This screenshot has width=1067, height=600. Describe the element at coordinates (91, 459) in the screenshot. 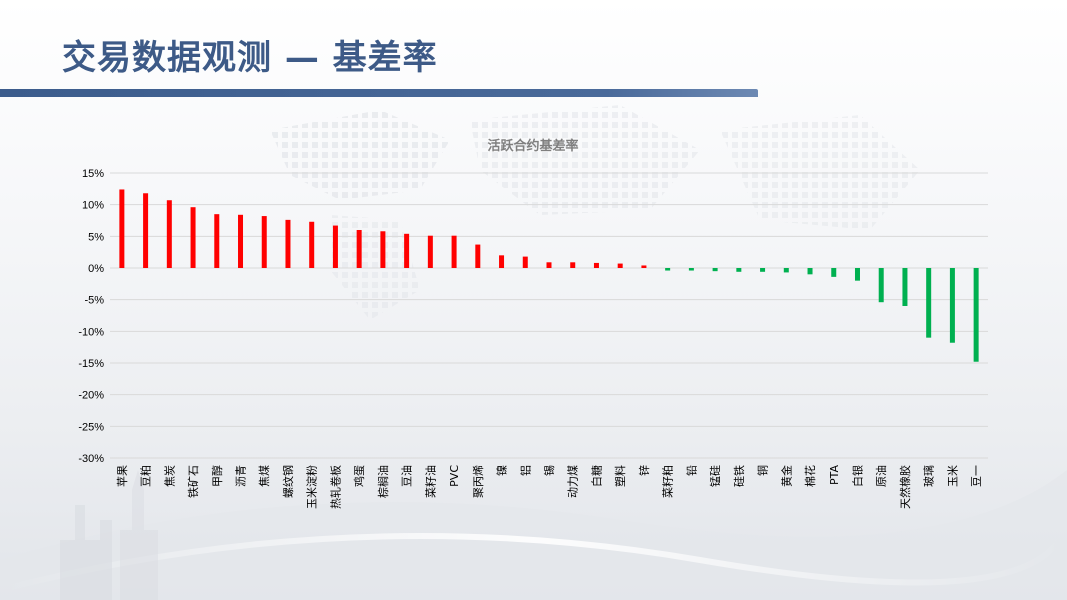

I see `y-tick-label: -30%` at that location.